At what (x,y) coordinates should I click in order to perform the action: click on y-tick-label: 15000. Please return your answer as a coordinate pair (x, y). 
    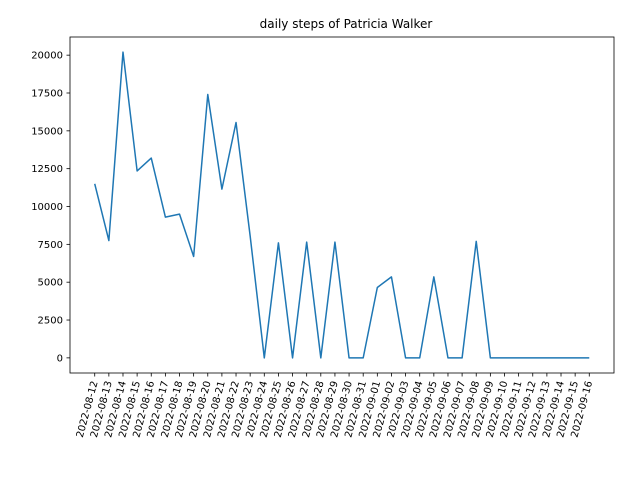
    Looking at the image, I should click on (47, 131).